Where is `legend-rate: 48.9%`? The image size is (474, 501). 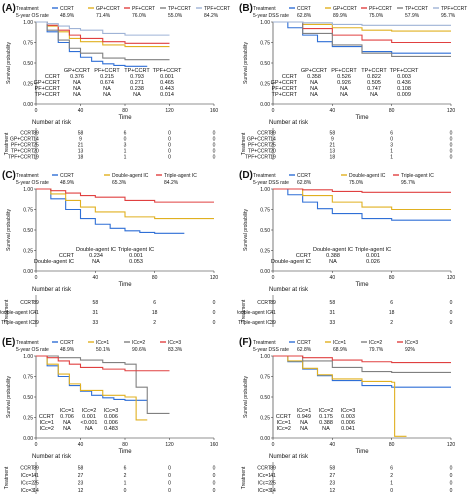 legend-rate: 48.9% is located at coordinates (67, 16).